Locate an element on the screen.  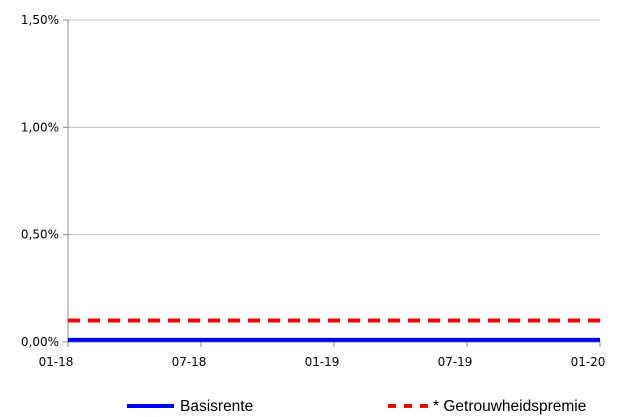
x-axis-ticks: 01-18 07-18 01-19 07-19 01-20 is located at coordinates (322, 355).